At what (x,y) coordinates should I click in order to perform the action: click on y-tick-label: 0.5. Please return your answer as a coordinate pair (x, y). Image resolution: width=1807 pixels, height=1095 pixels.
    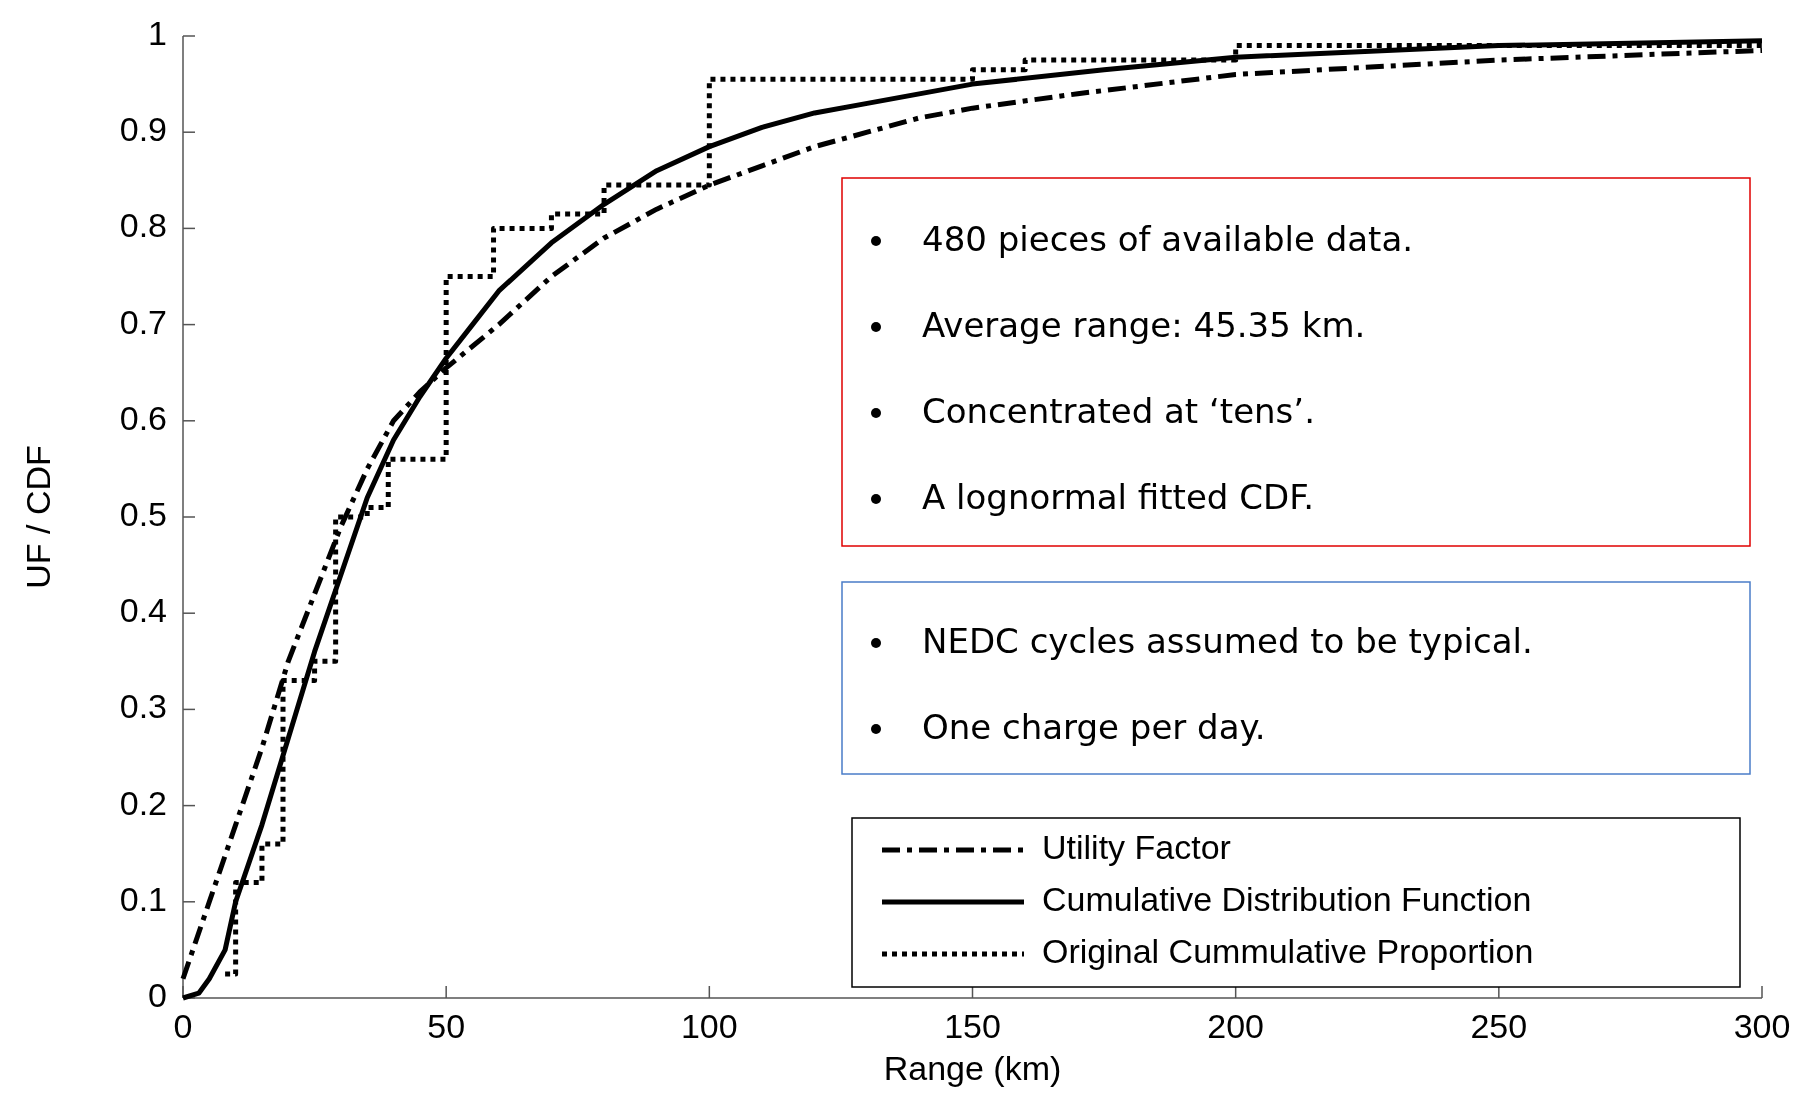
    Looking at the image, I should click on (143, 513).